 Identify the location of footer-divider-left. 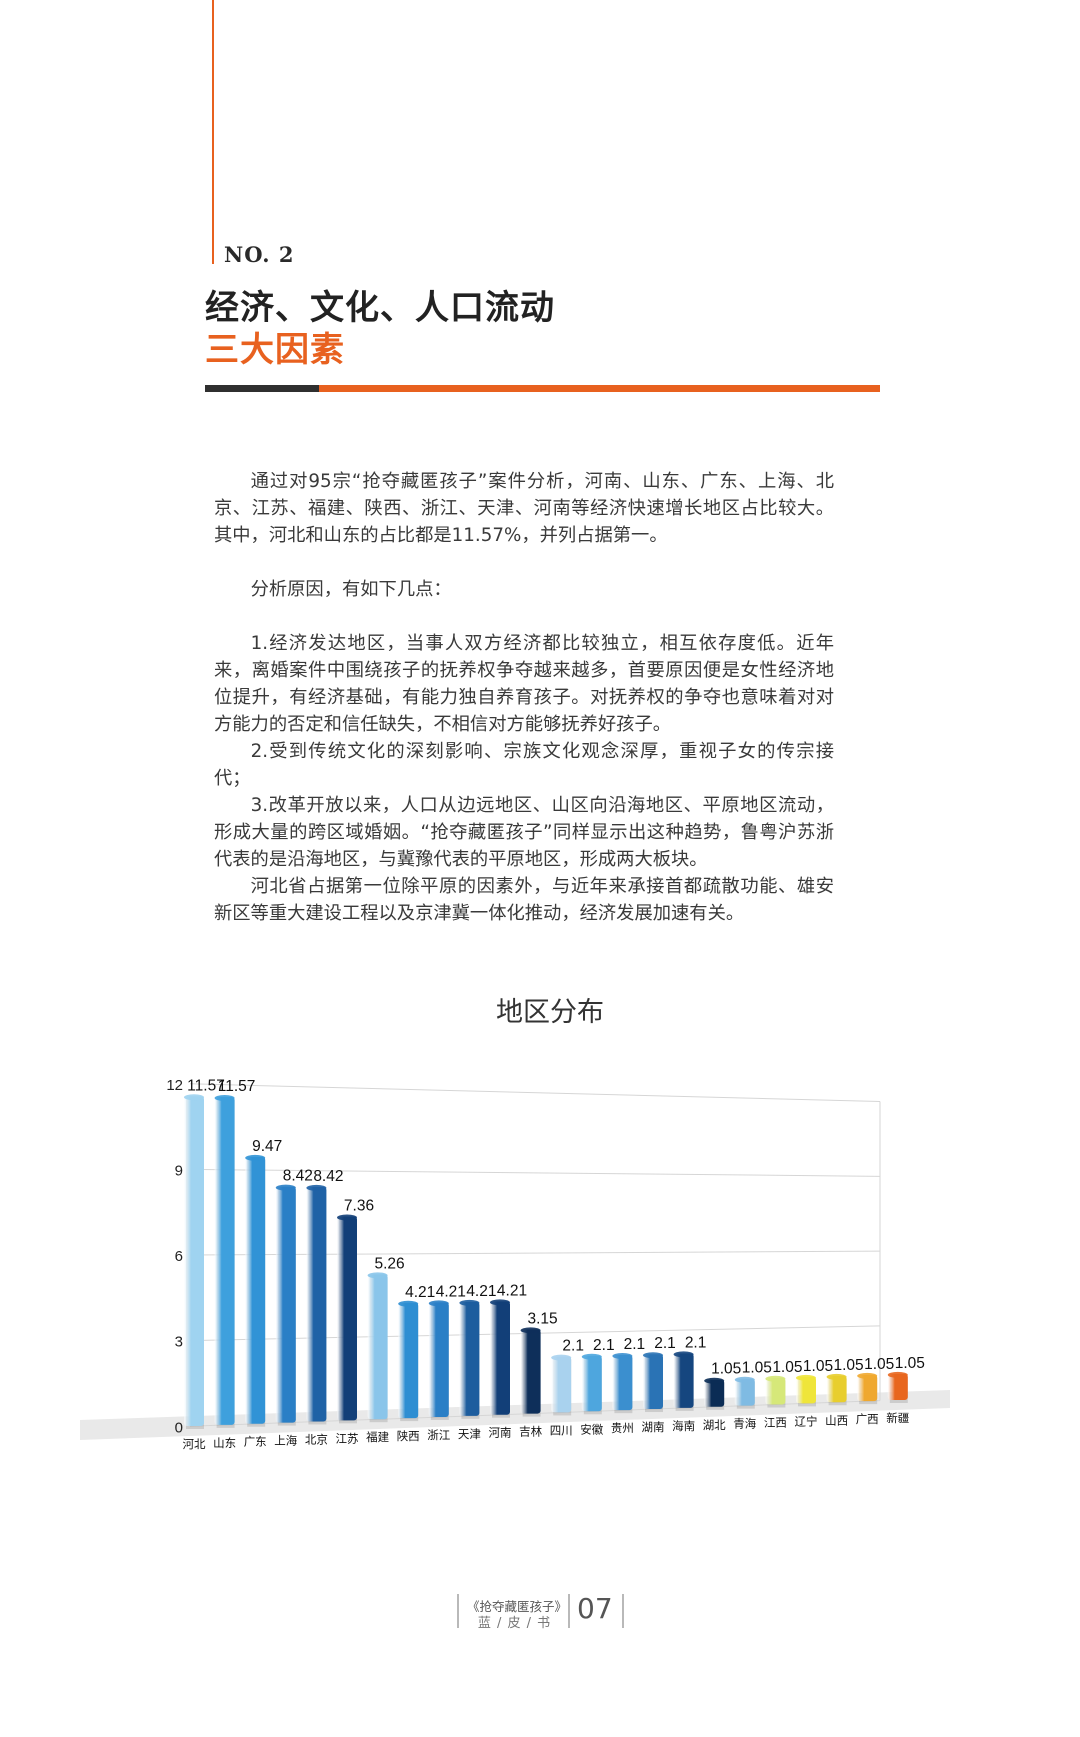
(458, 1611).